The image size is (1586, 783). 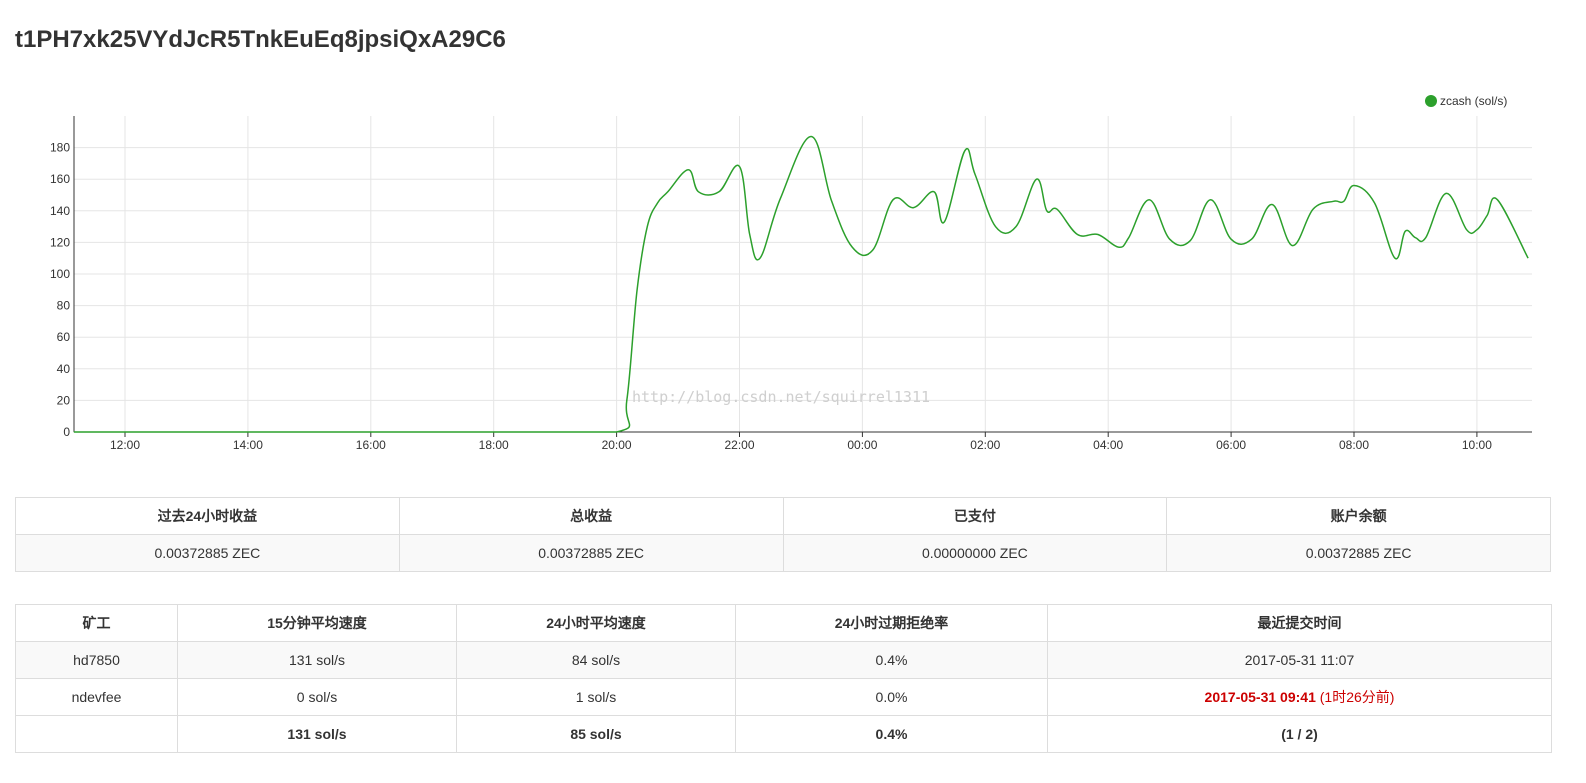 I want to click on y-axis-ticks: 0 20 40 60 80 100 120 140 160 180, so click(x=60, y=290).